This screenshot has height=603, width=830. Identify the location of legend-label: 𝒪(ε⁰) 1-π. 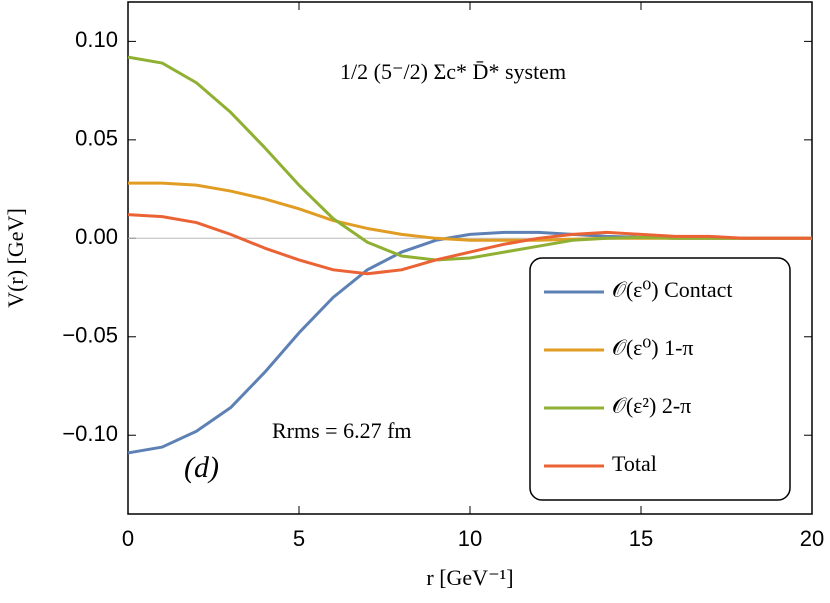
(653, 347).